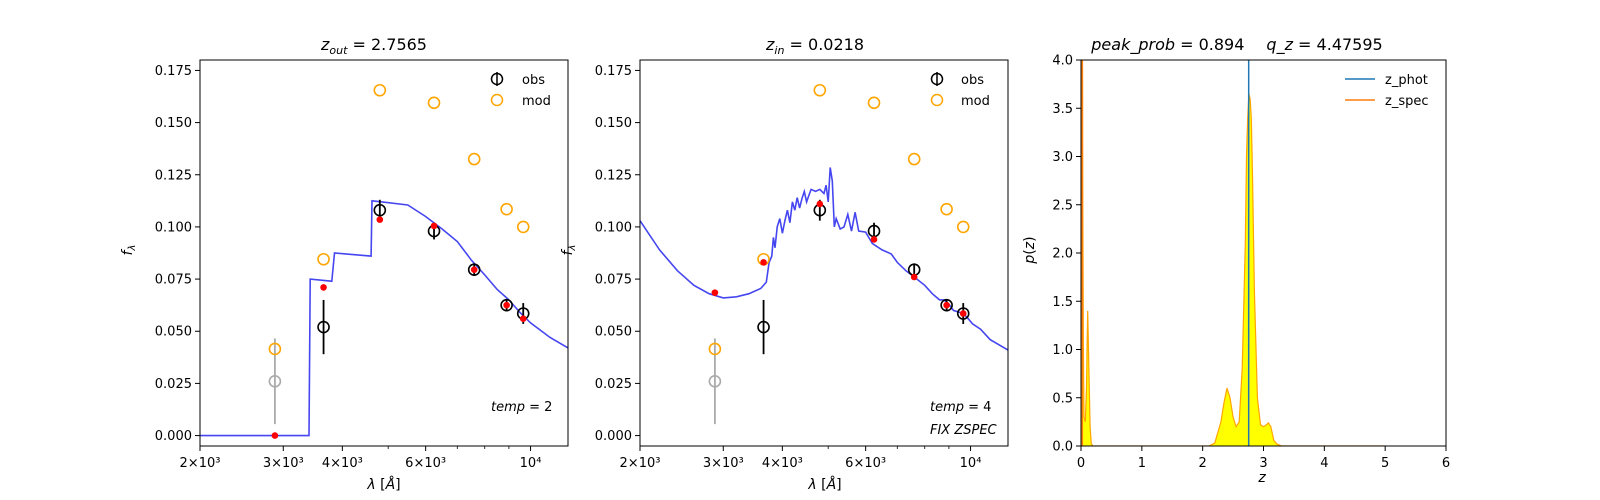  I want to click on pz-fill, so click(1233, 253).